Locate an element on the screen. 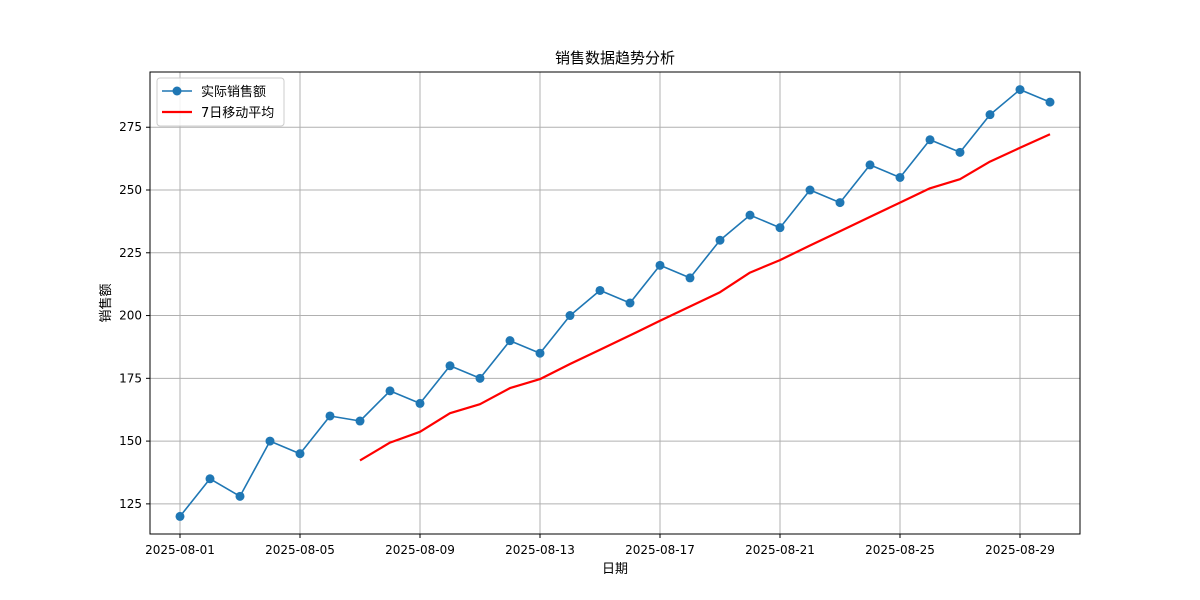  y-axis-ticks: 125 150 175 200 225 250 275 is located at coordinates (134, 315).